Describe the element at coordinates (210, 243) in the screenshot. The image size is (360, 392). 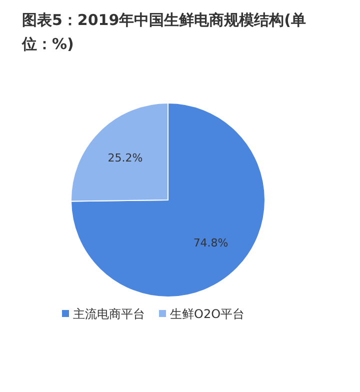
I see `data-label: 74.8%` at that location.